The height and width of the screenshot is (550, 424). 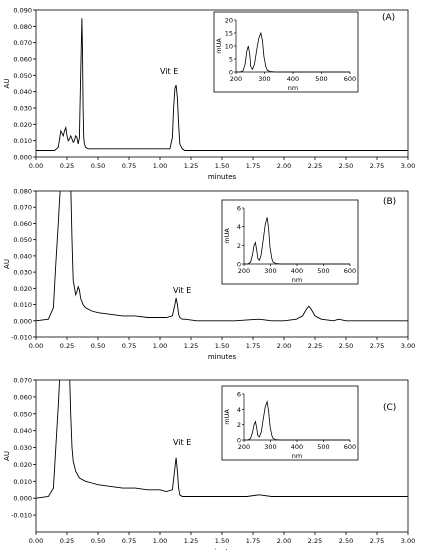 I want to click on x-tick-label: 0.25, so click(x=67, y=541).